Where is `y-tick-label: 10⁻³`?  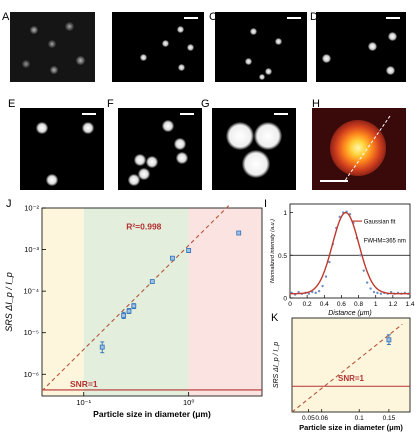 y-tick-label: 10⁻³ is located at coordinates (31, 249).